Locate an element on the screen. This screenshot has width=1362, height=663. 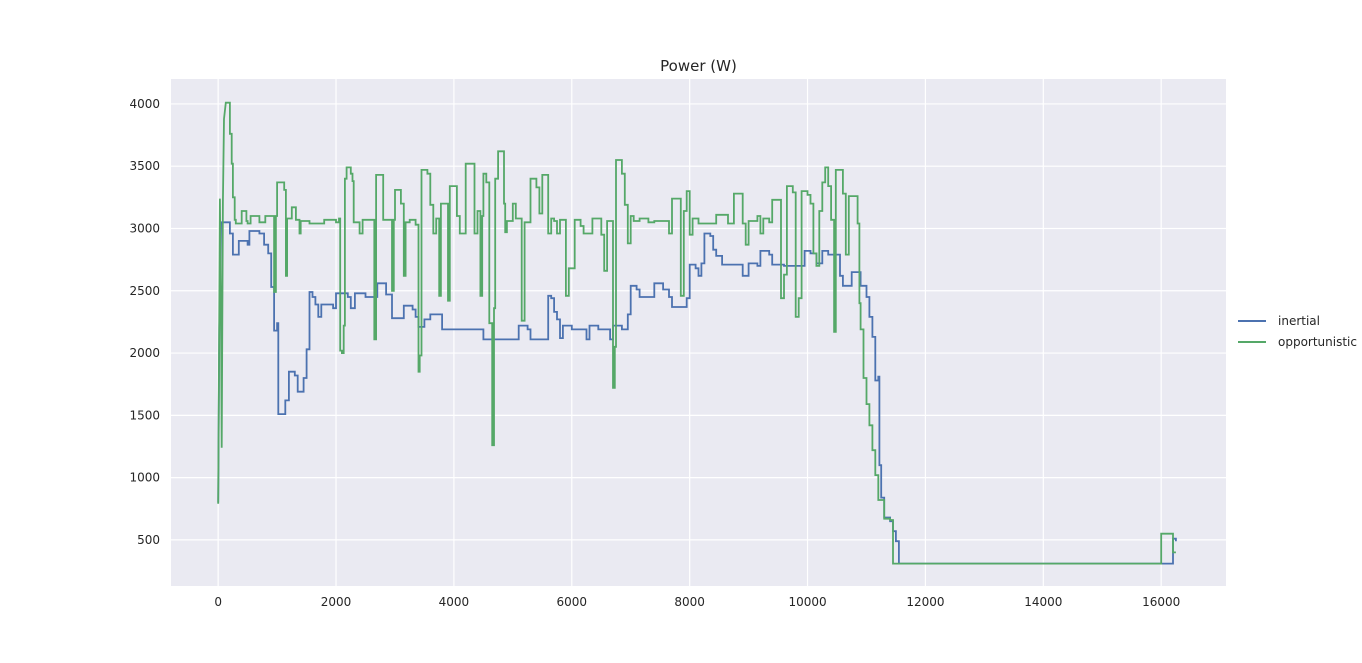
y-tick-label: 500 is located at coordinates (148, 540).